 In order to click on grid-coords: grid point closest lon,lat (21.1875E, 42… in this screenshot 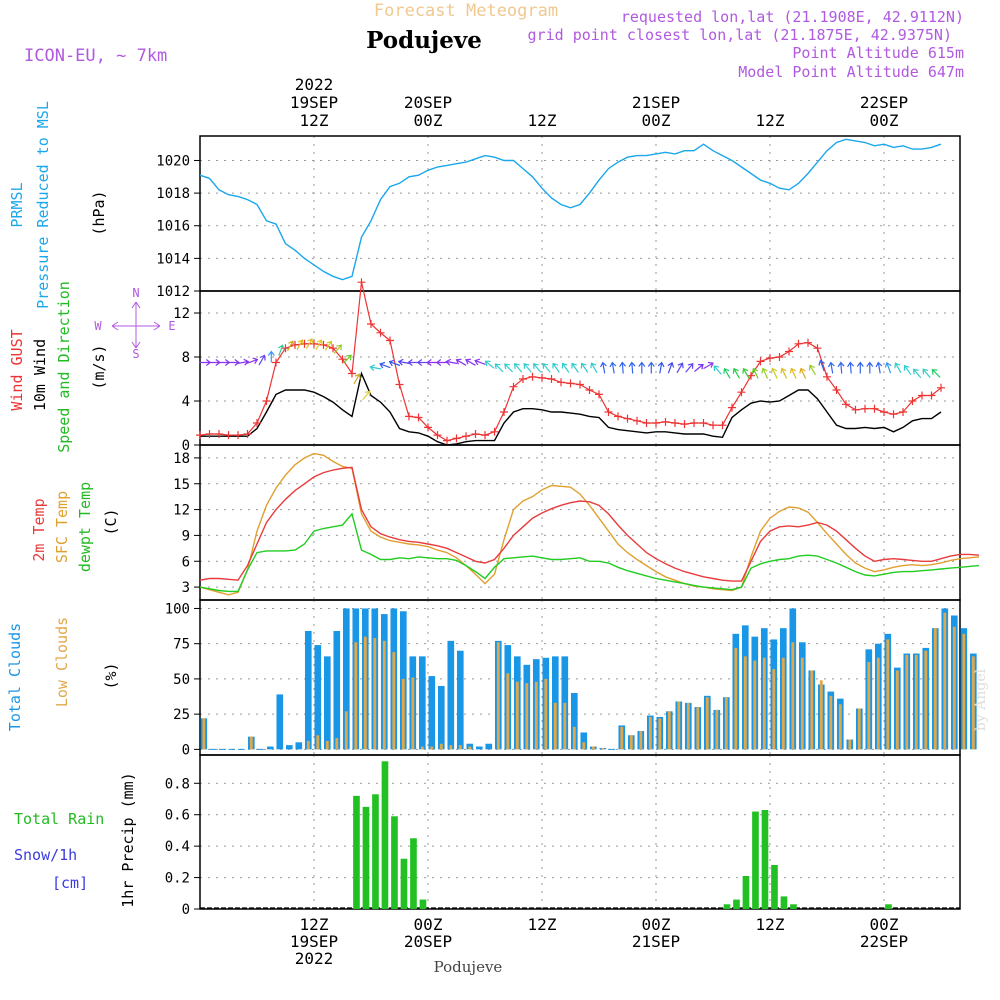, I will do `click(740, 35)`.